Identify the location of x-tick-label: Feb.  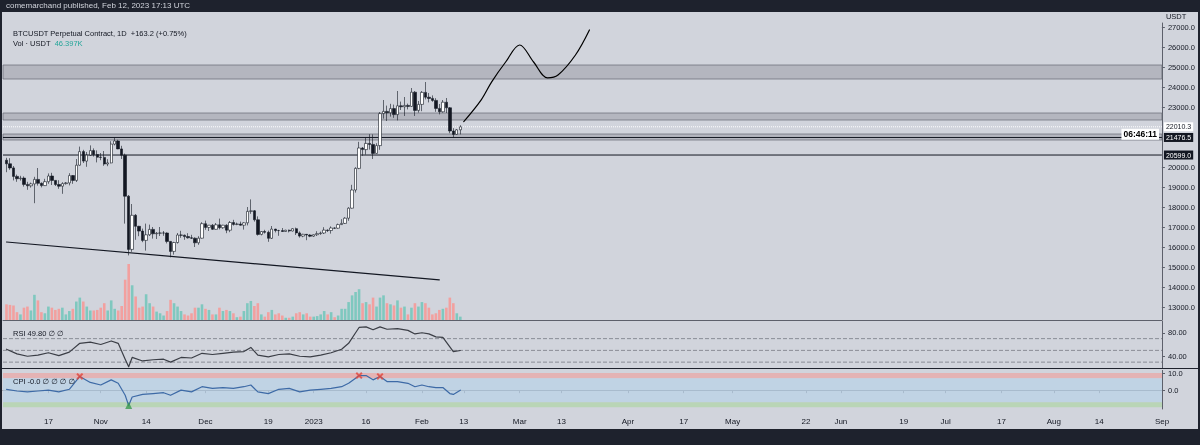
(422, 421).